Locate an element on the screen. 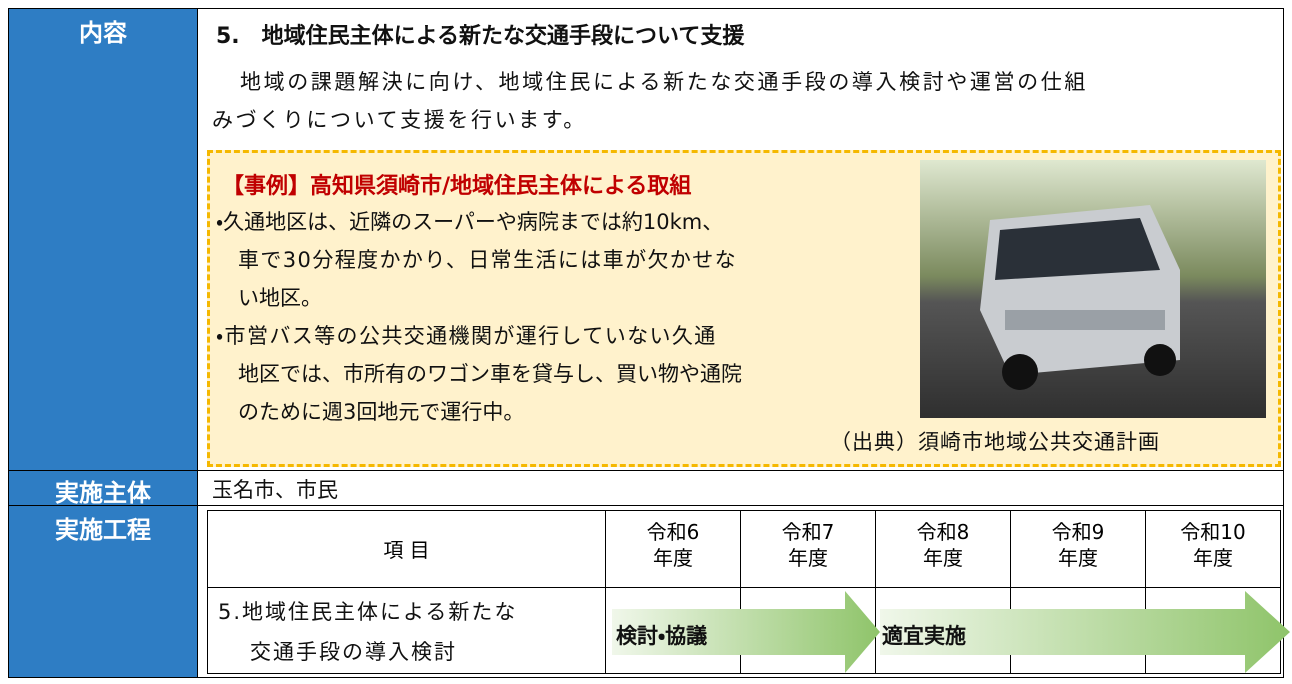 This screenshot has height=684, width=1292. case-line: ・市営バス等の公共交通機関が運行していない久通 is located at coordinates (466, 336).